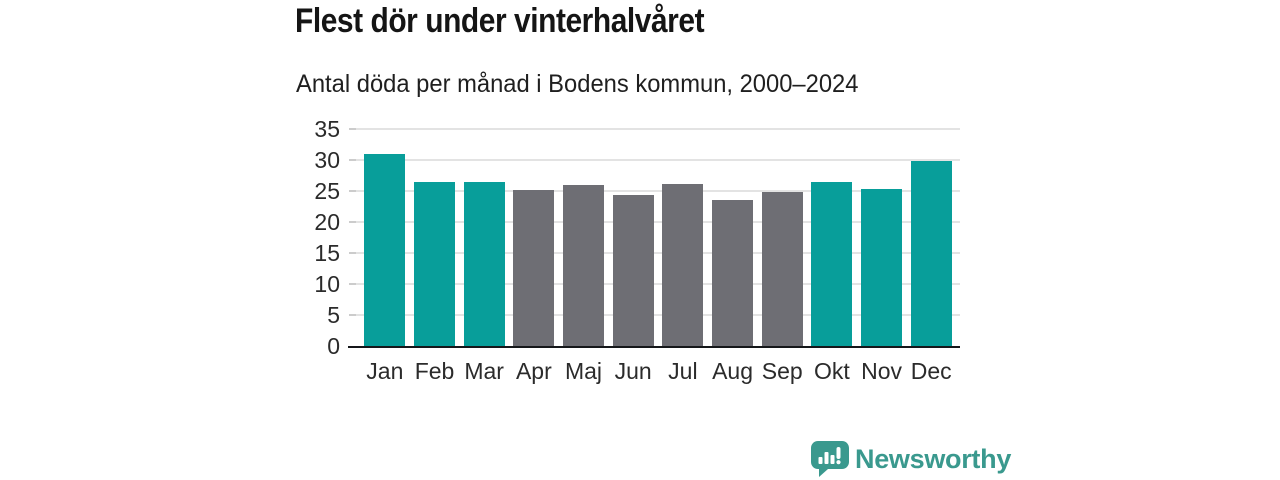 The width and height of the screenshot is (1280, 480). Describe the element at coordinates (933, 458) in the screenshot. I see `newsworthy-logo-text: Newsworthy` at that location.